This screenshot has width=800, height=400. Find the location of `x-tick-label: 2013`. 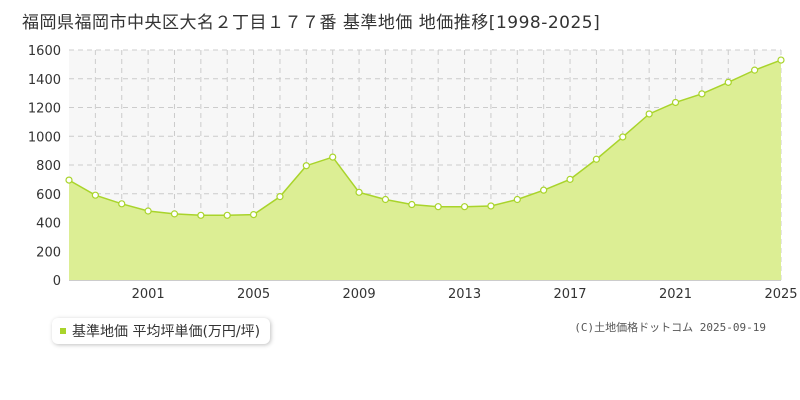

x-tick-label: 2013 is located at coordinates (464, 294).